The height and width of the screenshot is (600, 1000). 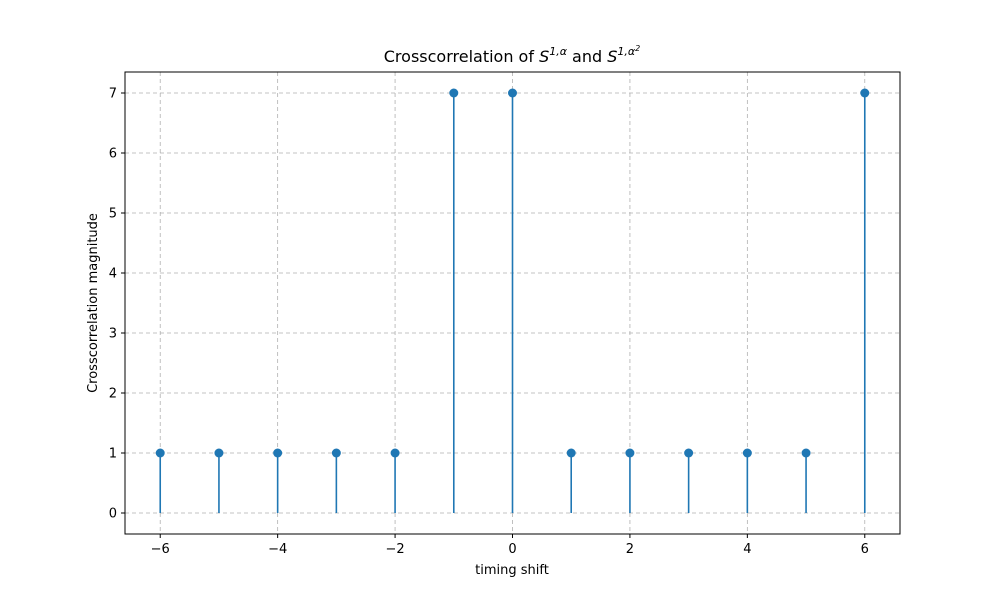 I want to click on title-term1-base: S, so click(x=544, y=56).